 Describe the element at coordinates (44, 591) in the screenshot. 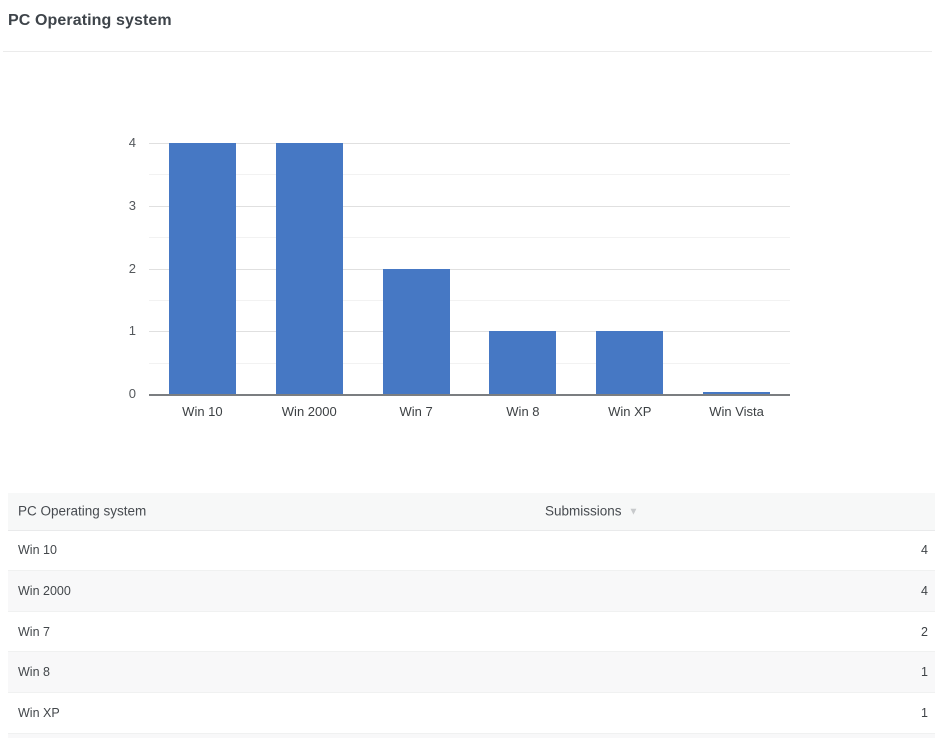

I see `row-label: Win 2000` at that location.